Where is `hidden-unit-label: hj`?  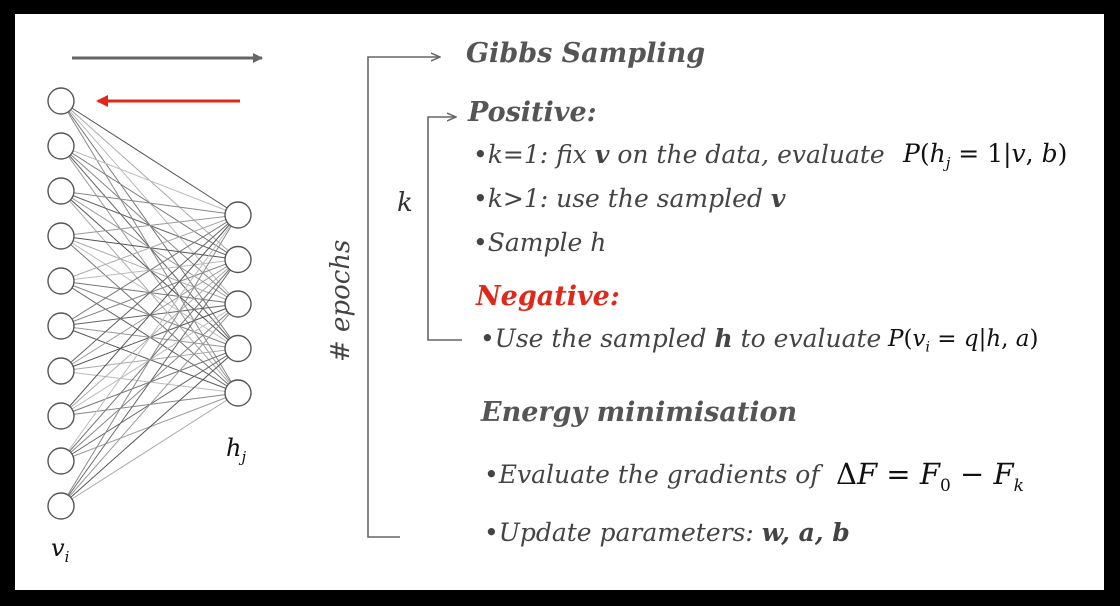
hidden-unit-label: hj is located at coordinates (236, 450).